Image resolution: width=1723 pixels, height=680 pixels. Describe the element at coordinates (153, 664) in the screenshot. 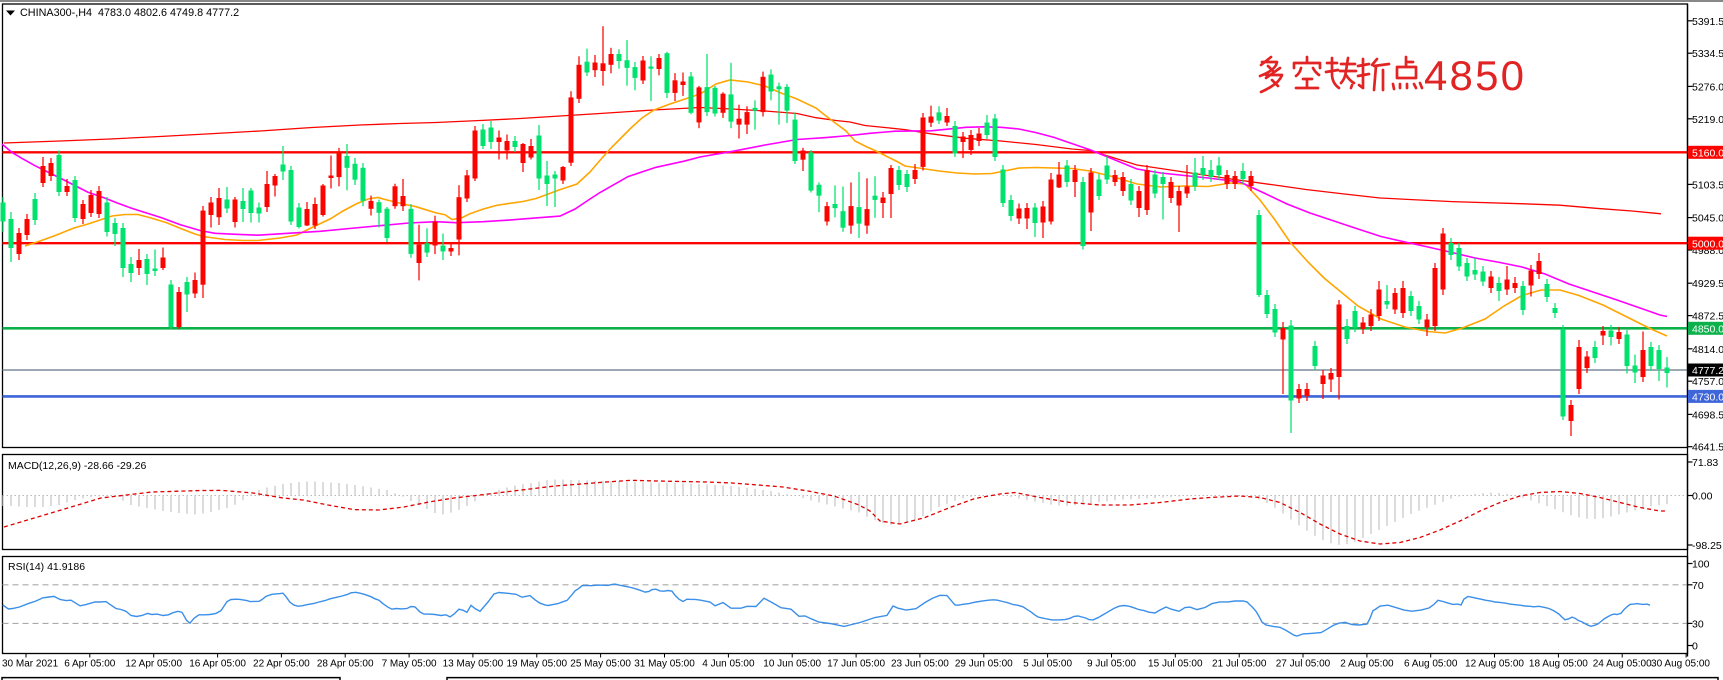

I see `svg-text: 12 Apr 05:00` at that location.